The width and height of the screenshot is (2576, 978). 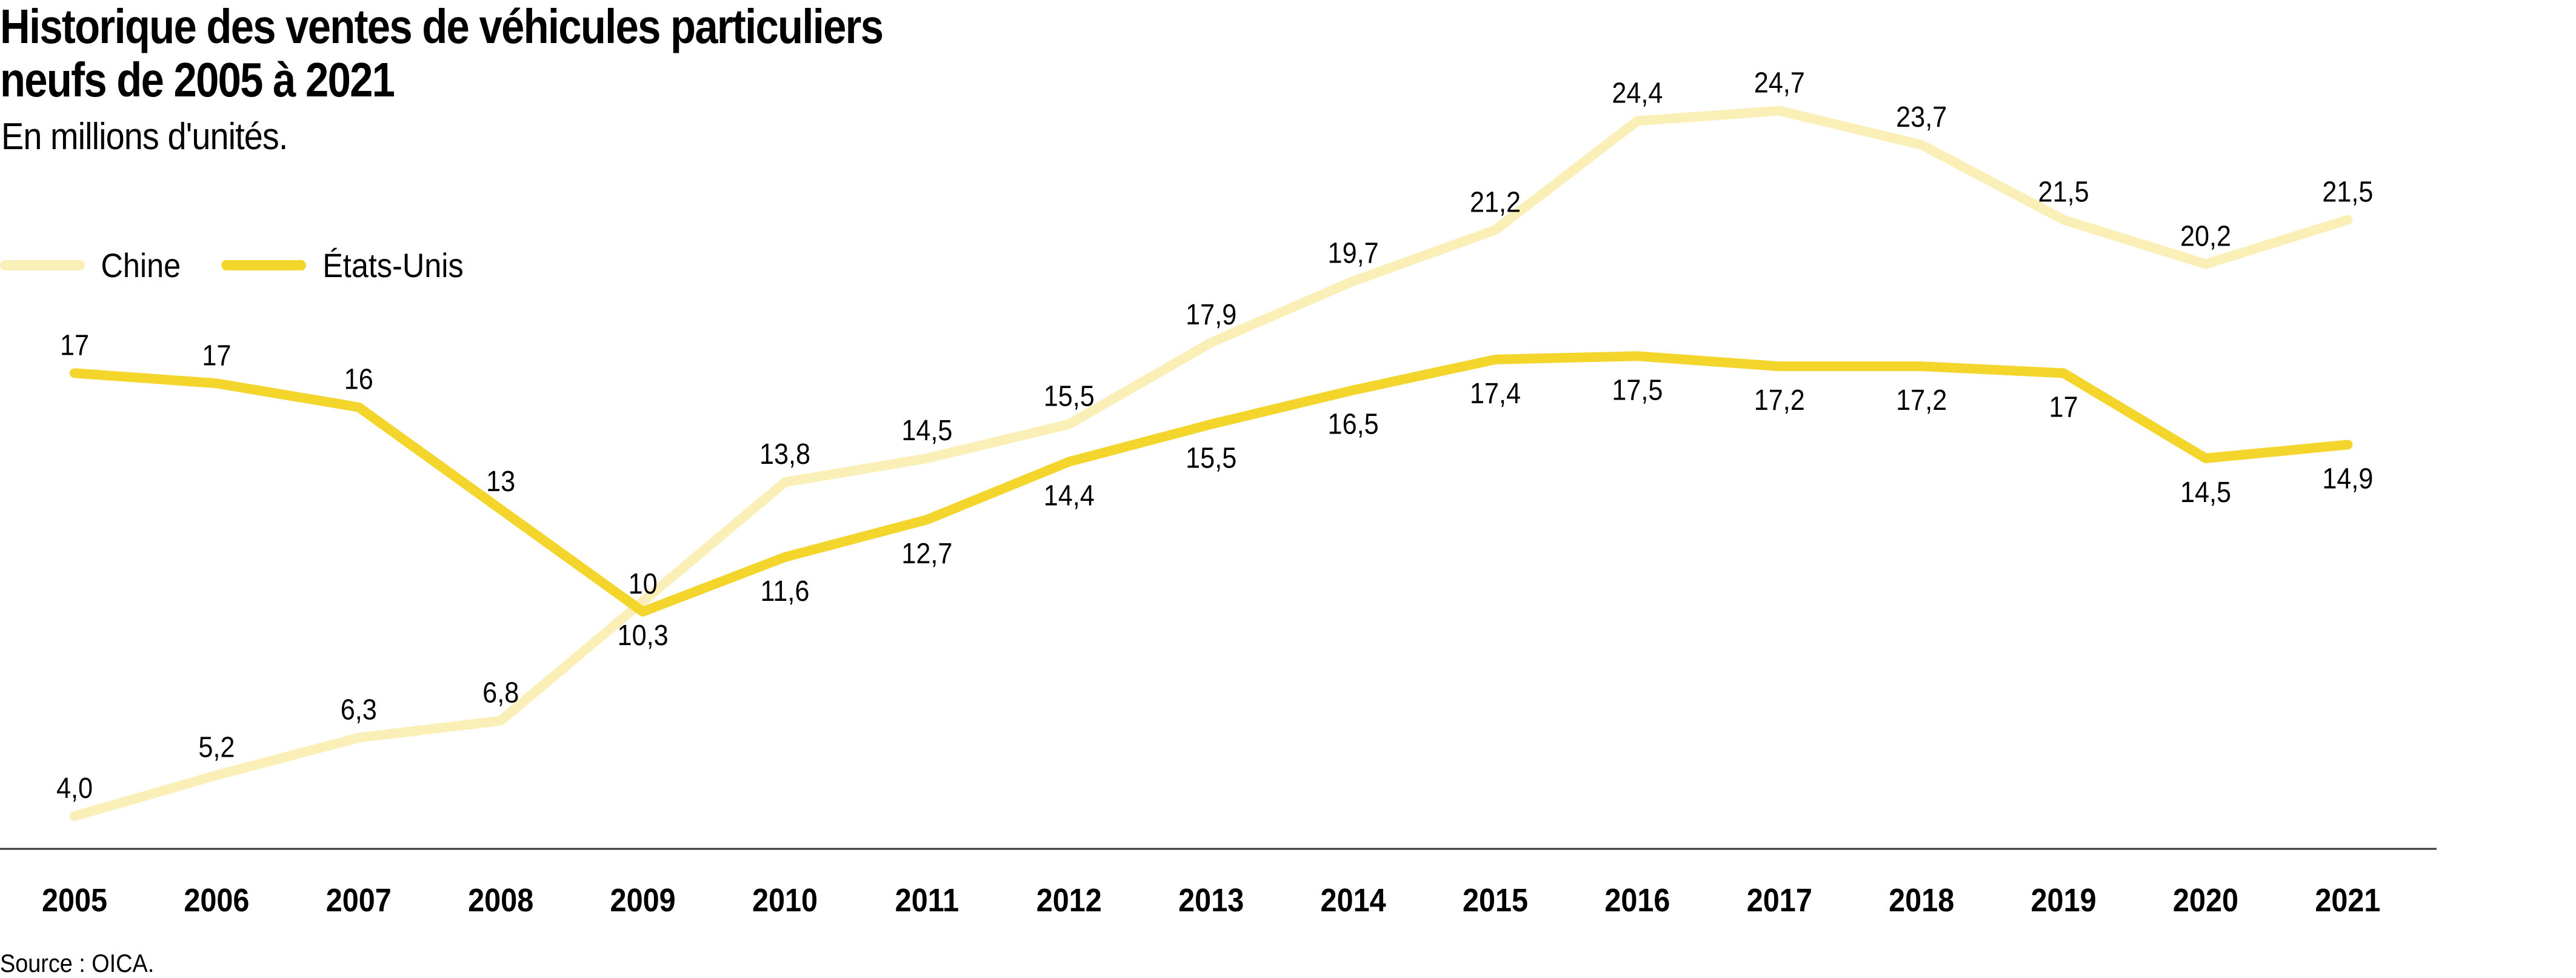 I want to click on x-tick-label: 2009, so click(x=643, y=901).